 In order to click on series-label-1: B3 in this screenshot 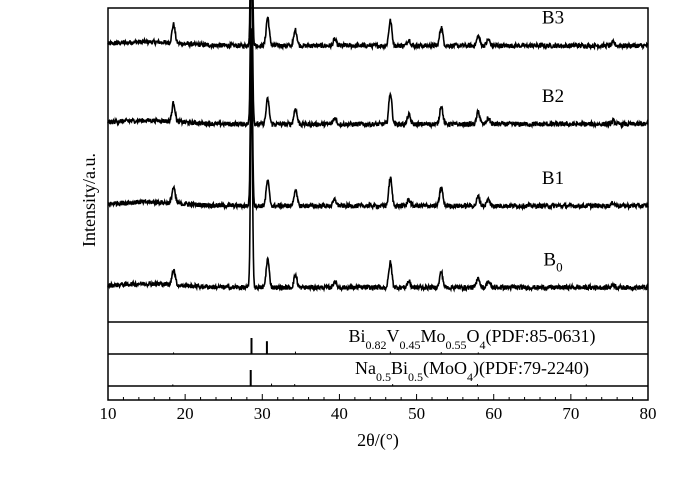, I will do `click(553, 18)`.